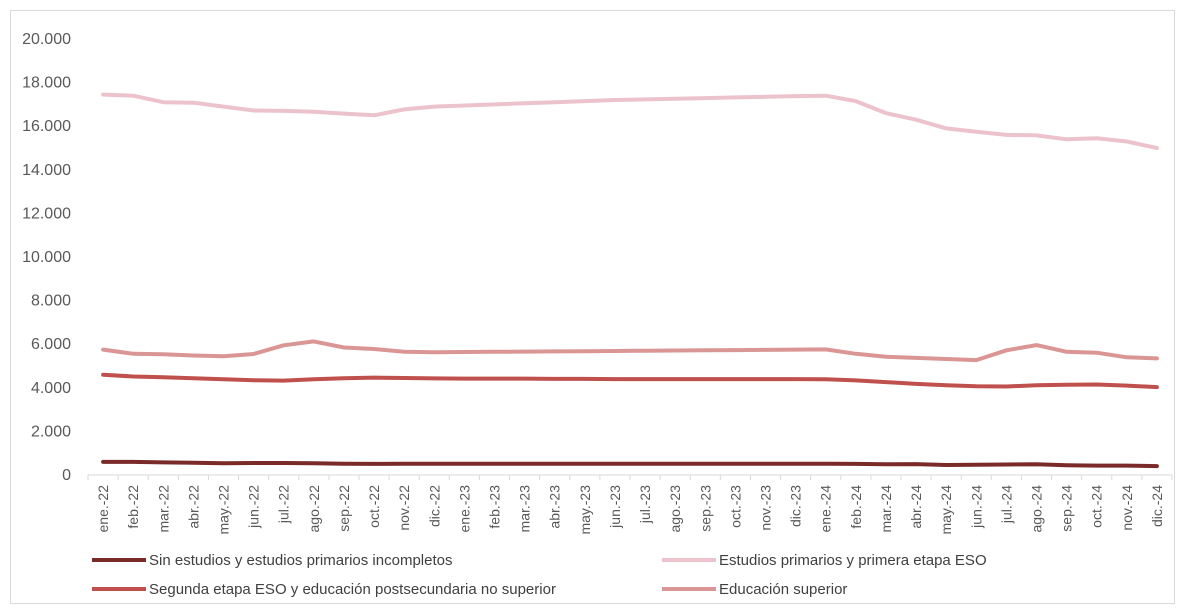 The image size is (1186, 609). I want to click on x-tick-label: nov.-22, so click(404, 508).